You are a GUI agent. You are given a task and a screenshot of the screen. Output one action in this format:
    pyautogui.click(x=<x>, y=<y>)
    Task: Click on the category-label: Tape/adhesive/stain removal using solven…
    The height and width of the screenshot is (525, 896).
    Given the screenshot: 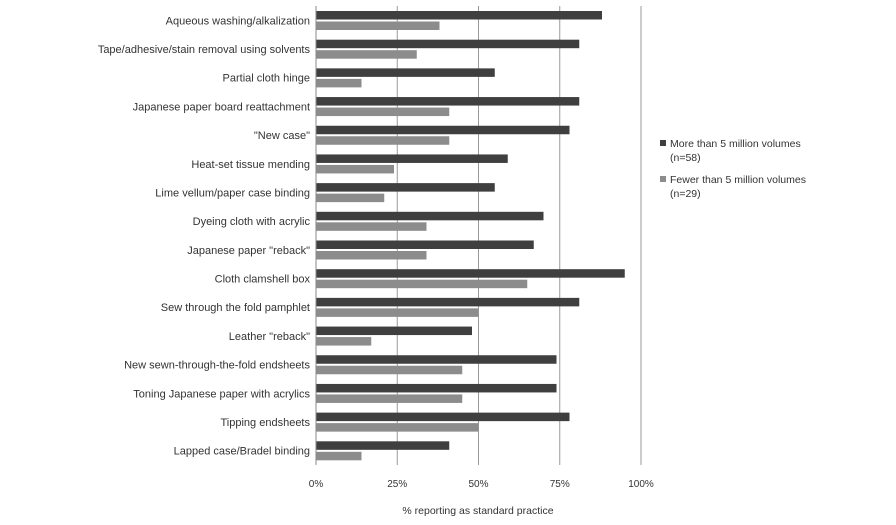 What is the action you would take?
    pyautogui.click(x=204, y=50)
    